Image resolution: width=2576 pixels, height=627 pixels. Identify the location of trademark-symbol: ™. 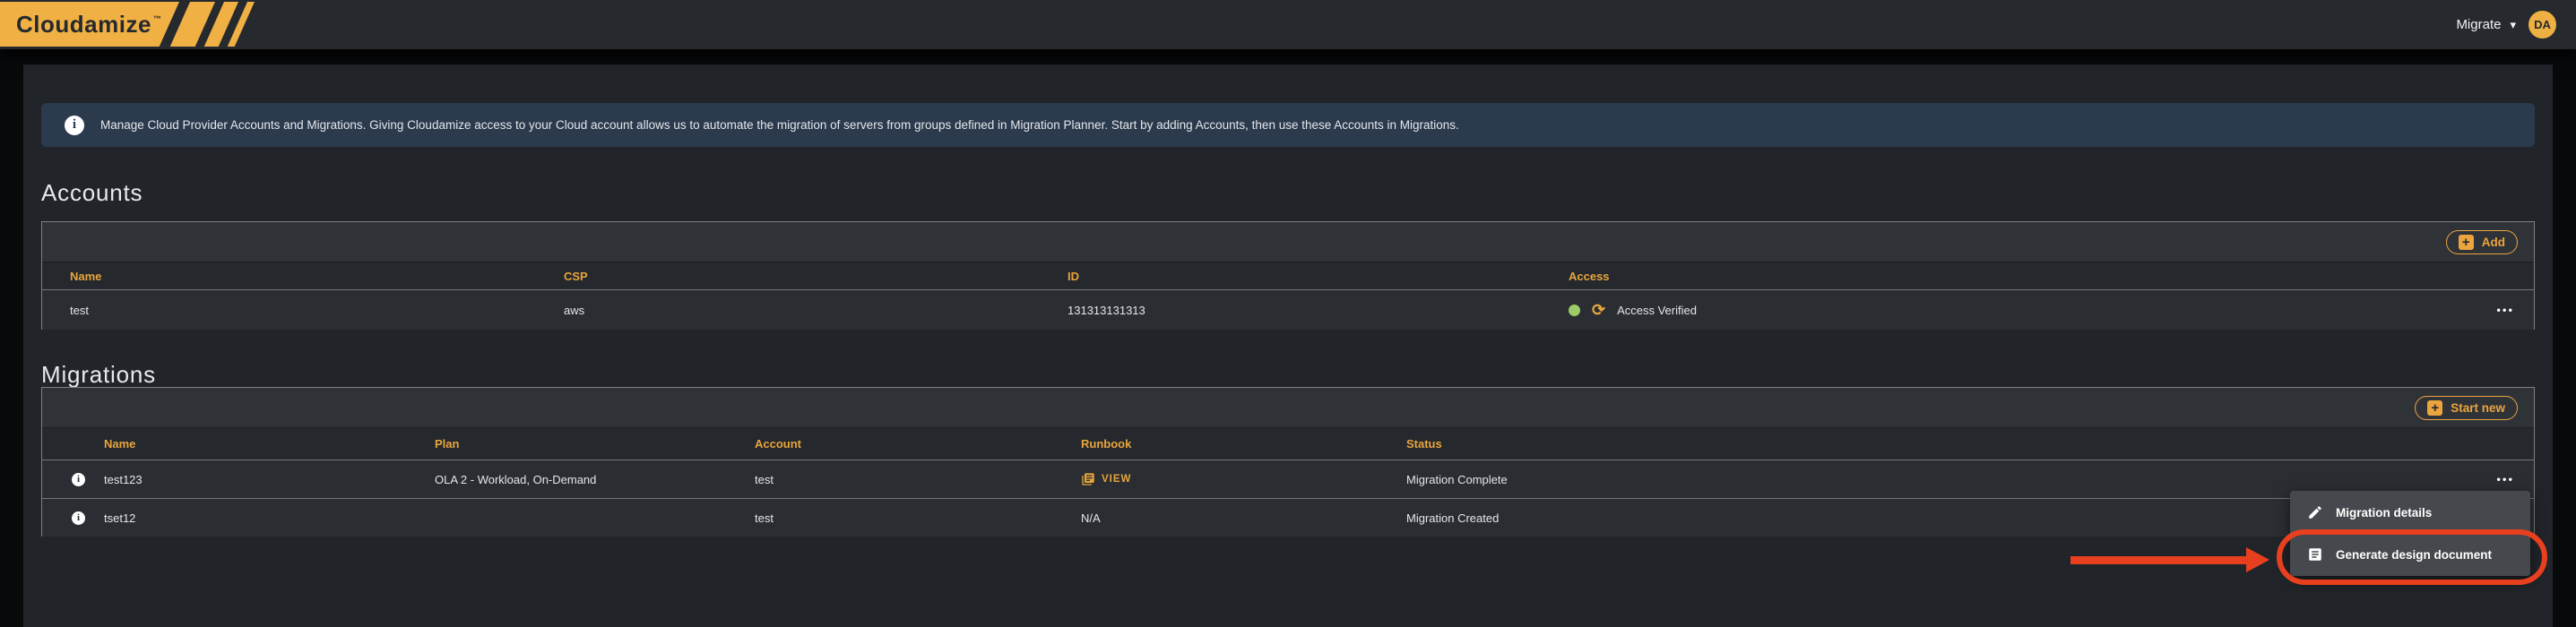
(157, 18).